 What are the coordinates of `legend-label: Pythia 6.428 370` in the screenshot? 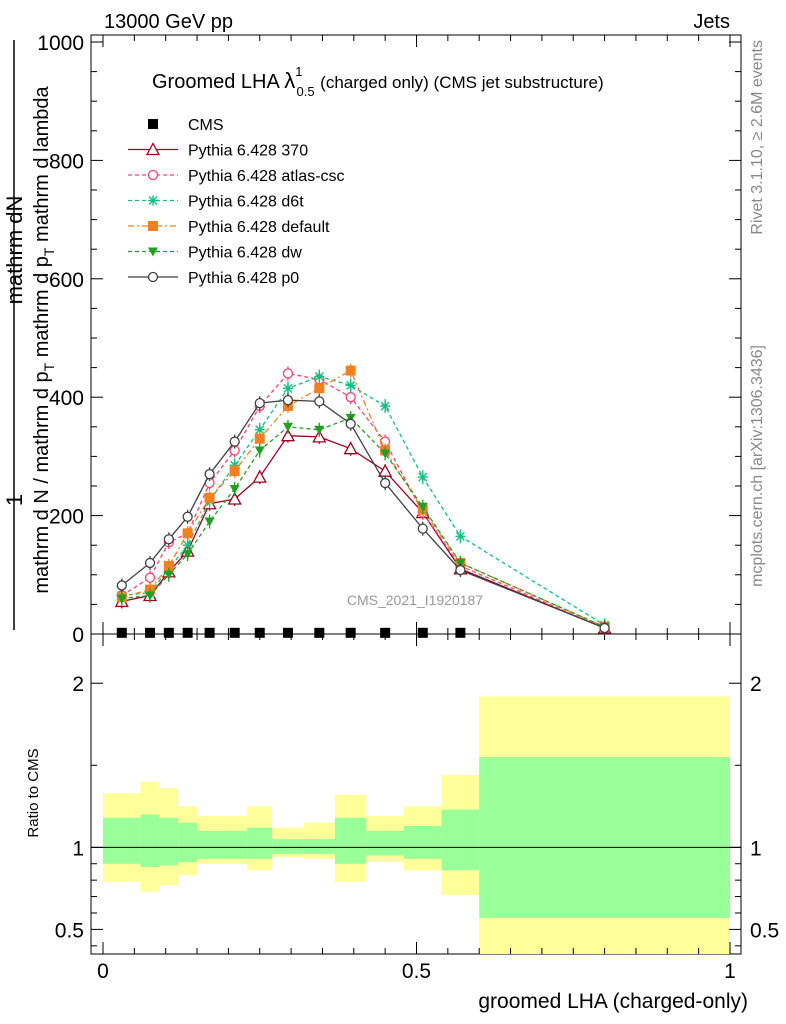 It's located at (248, 151).